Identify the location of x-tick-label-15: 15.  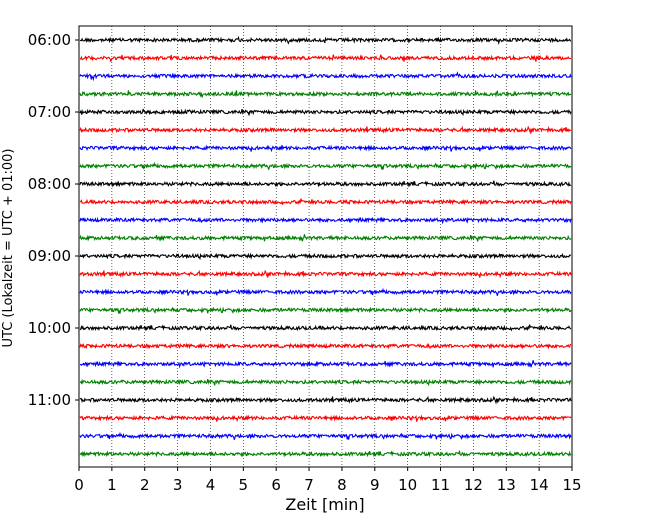
(571, 485).